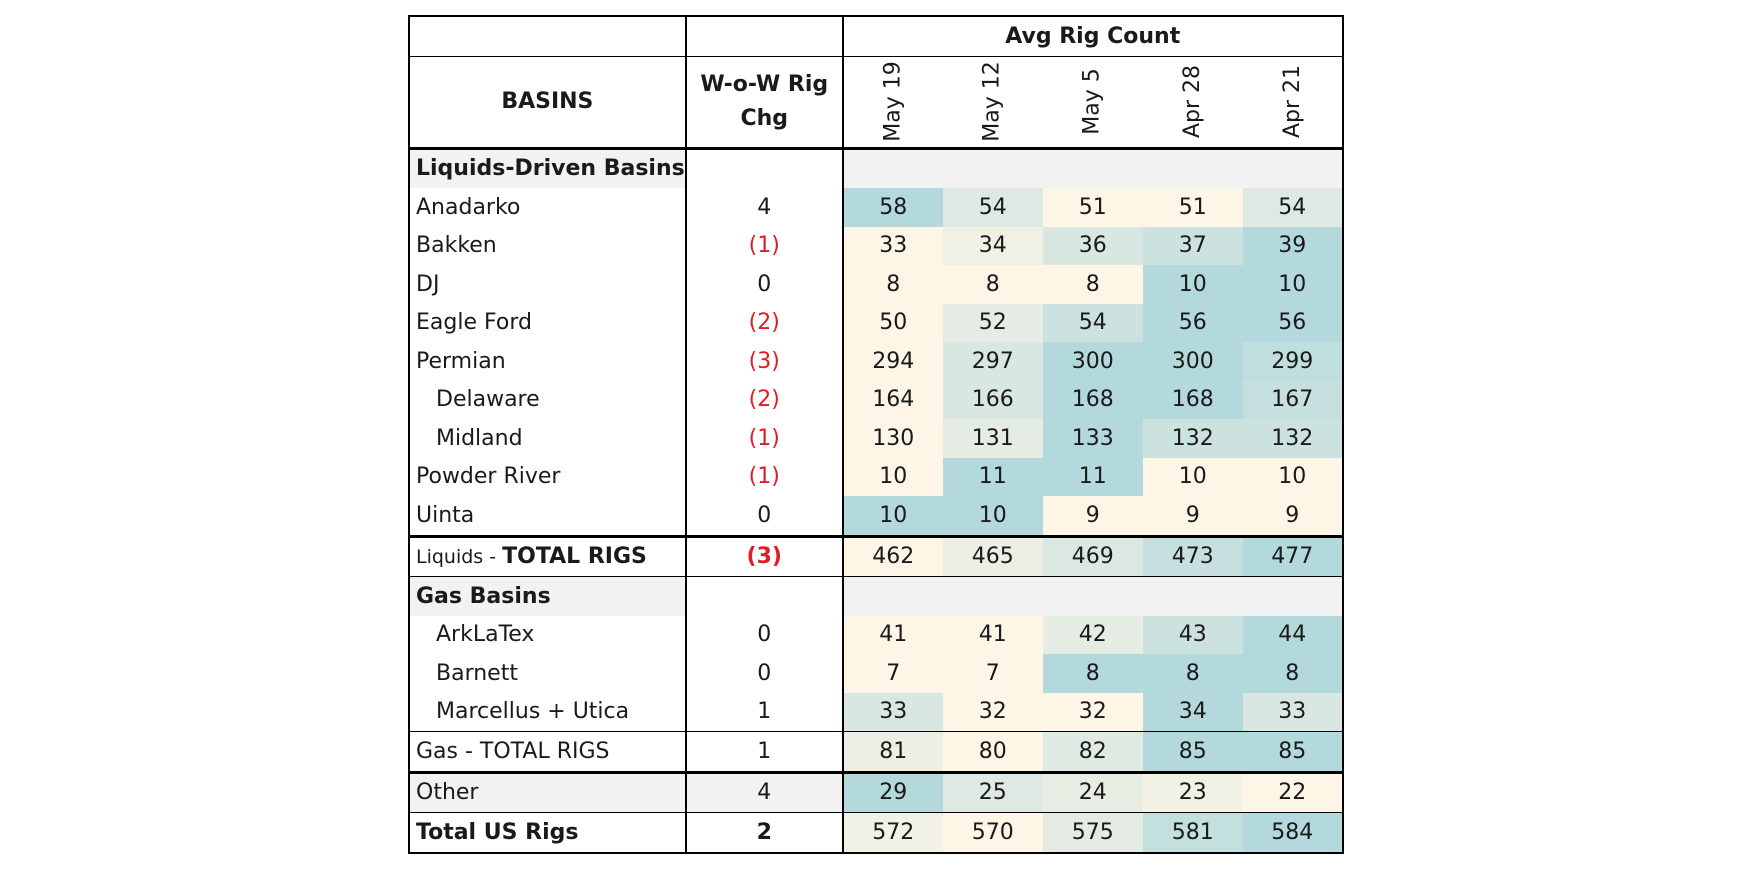  Describe the element at coordinates (547, 476) in the screenshot. I see `basin-name: Powder River` at that location.